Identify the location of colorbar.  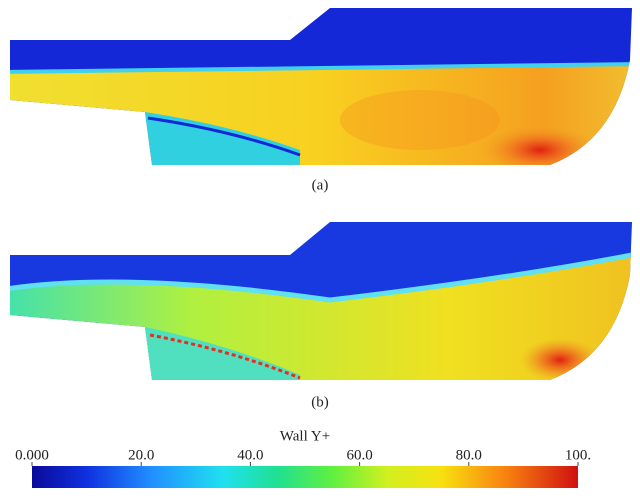
(305, 477).